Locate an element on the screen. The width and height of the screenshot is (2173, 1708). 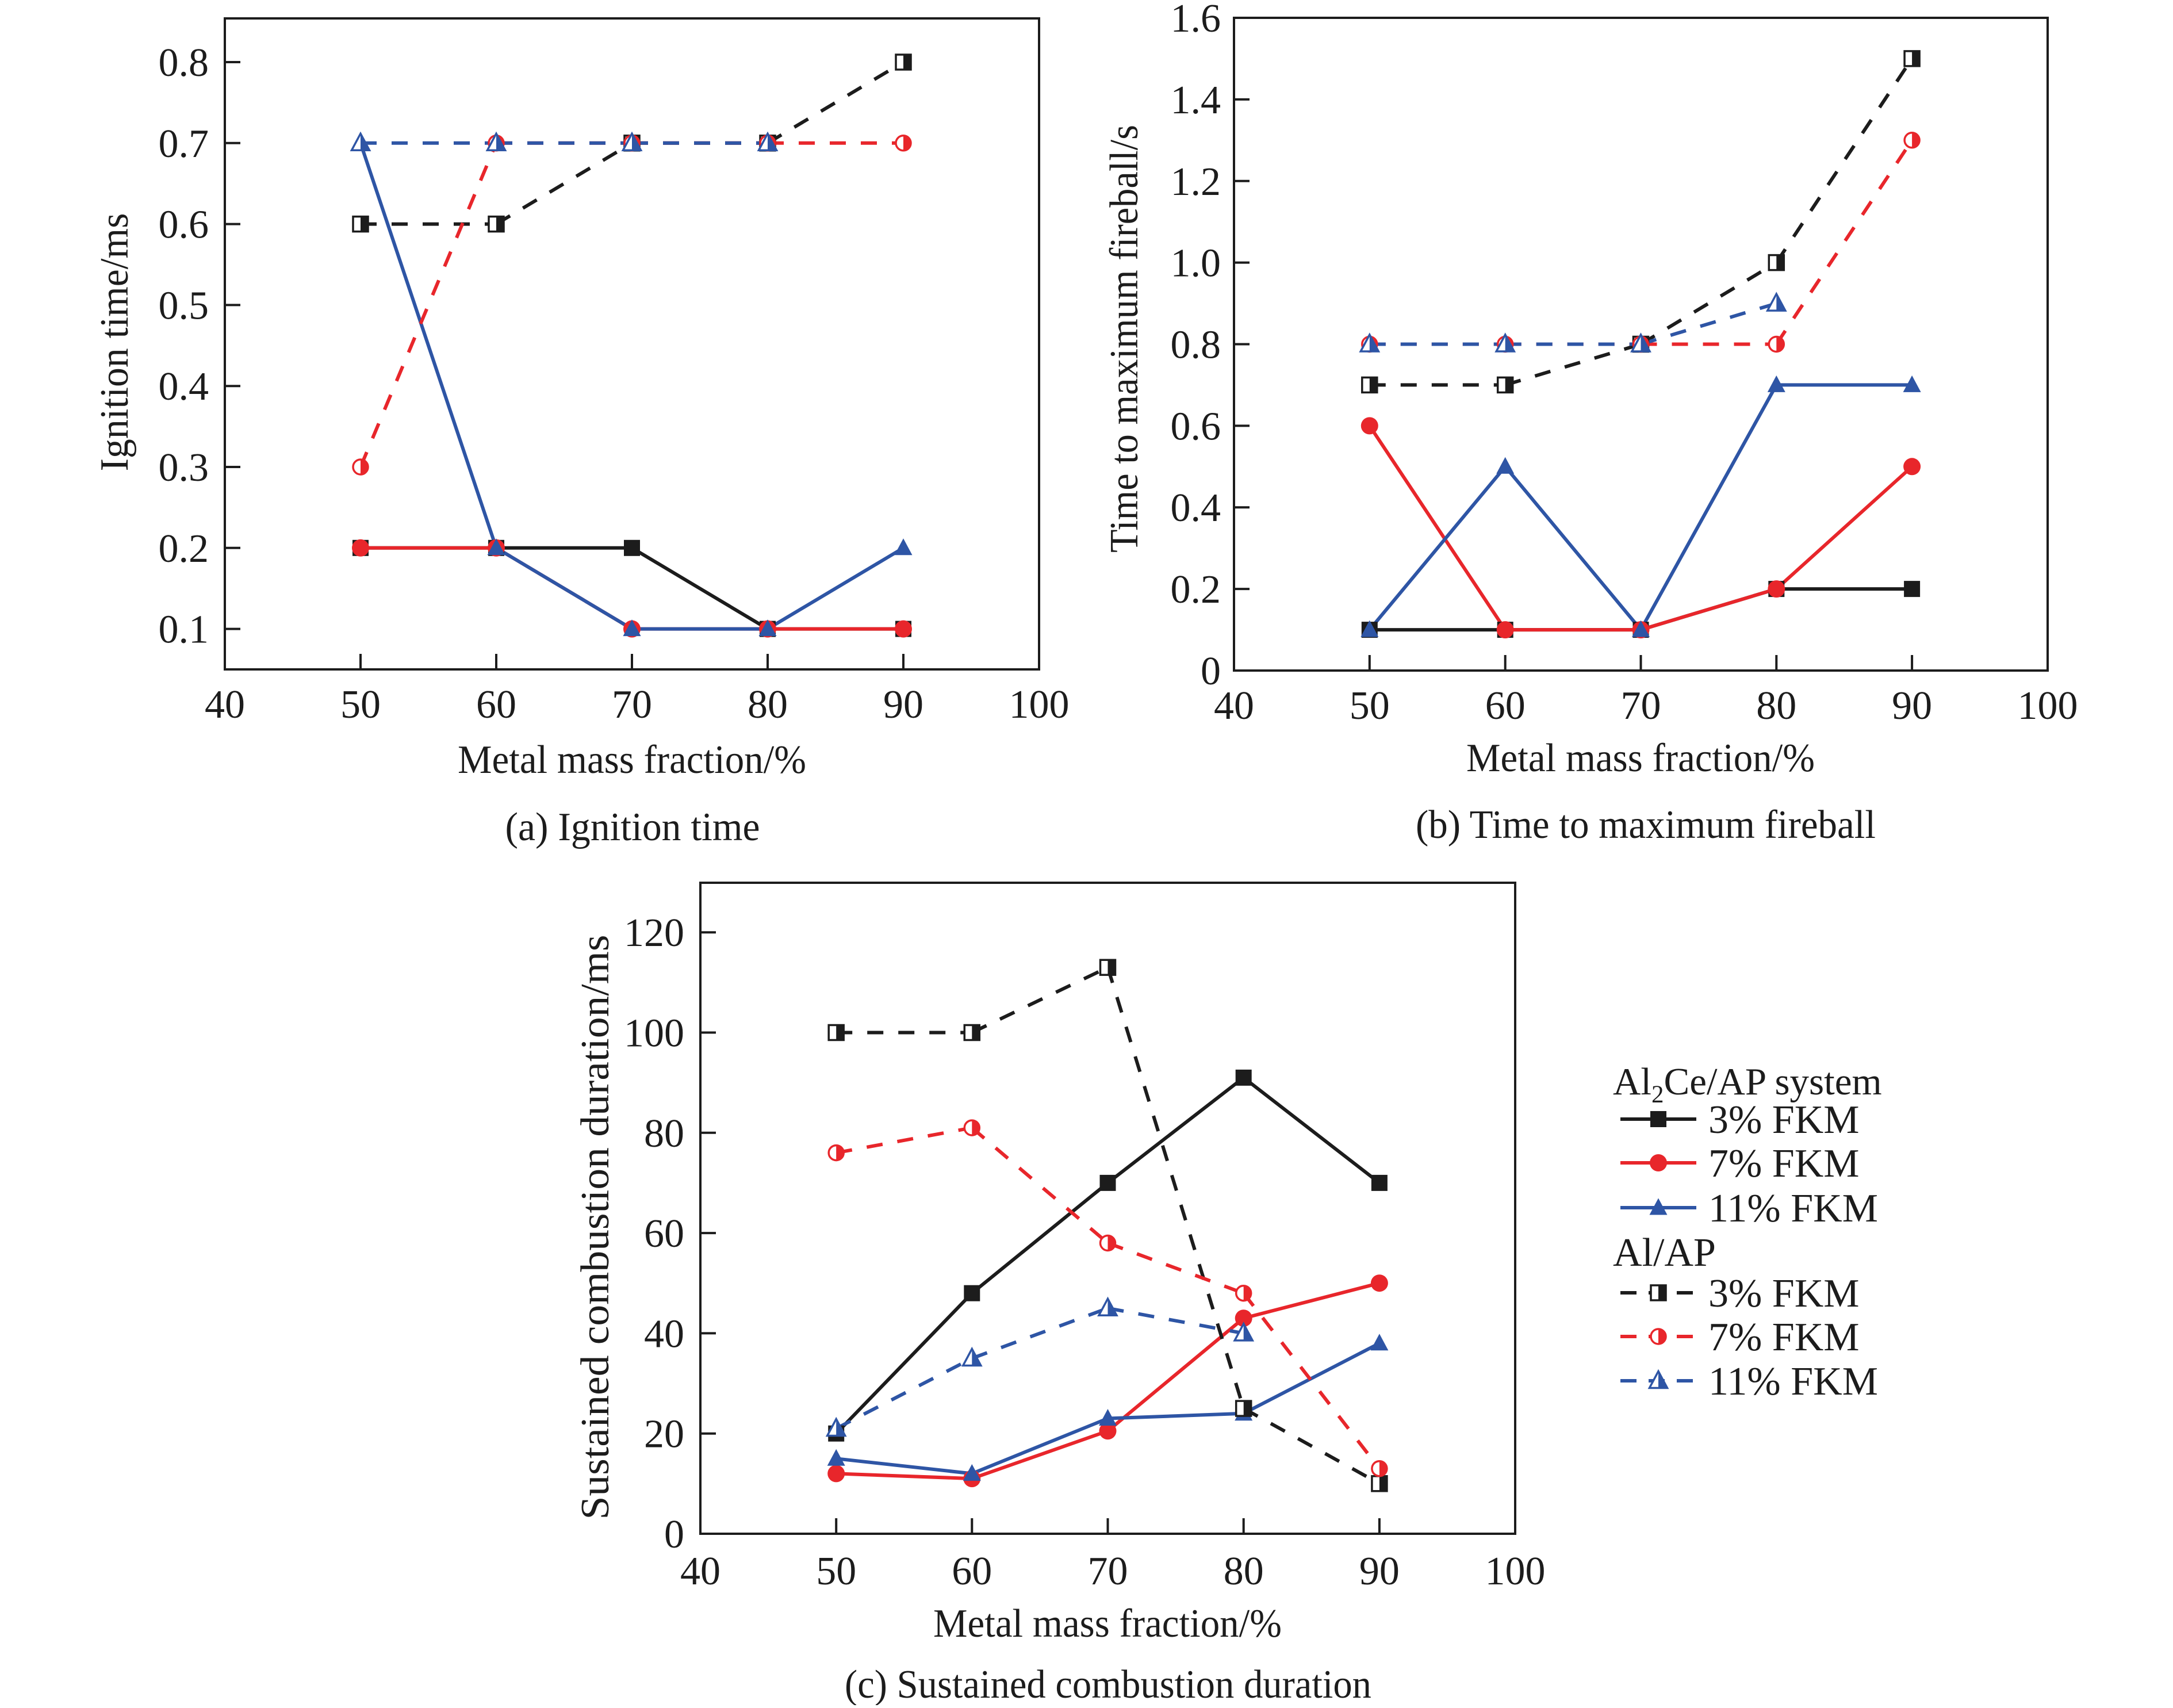
svg-text: 1.2 is located at coordinates (1196, 182).